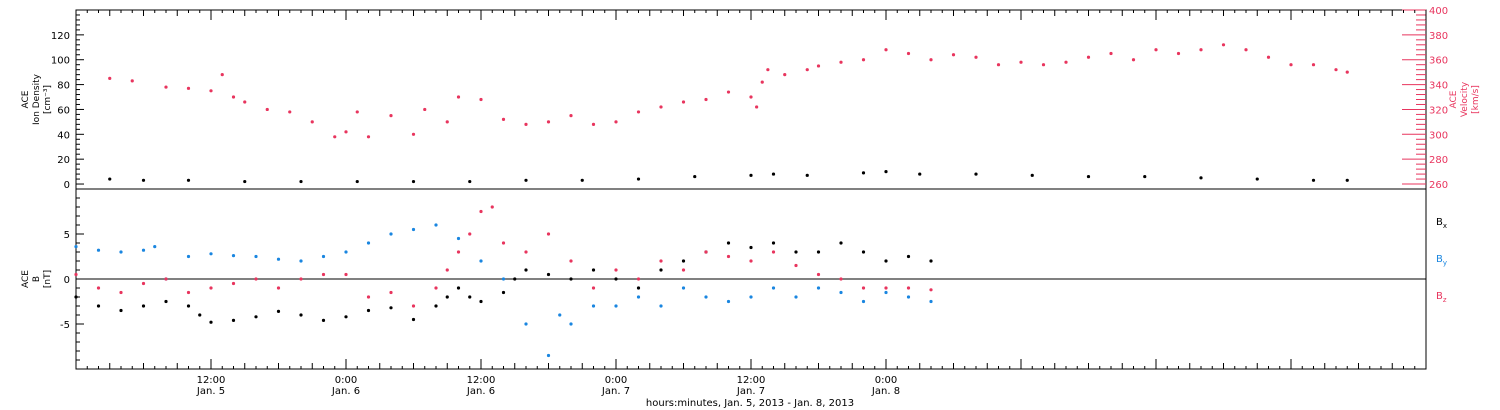 The image size is (1500, 410). I want to click on velocity-tick-label: 400, so click(1438, 11).